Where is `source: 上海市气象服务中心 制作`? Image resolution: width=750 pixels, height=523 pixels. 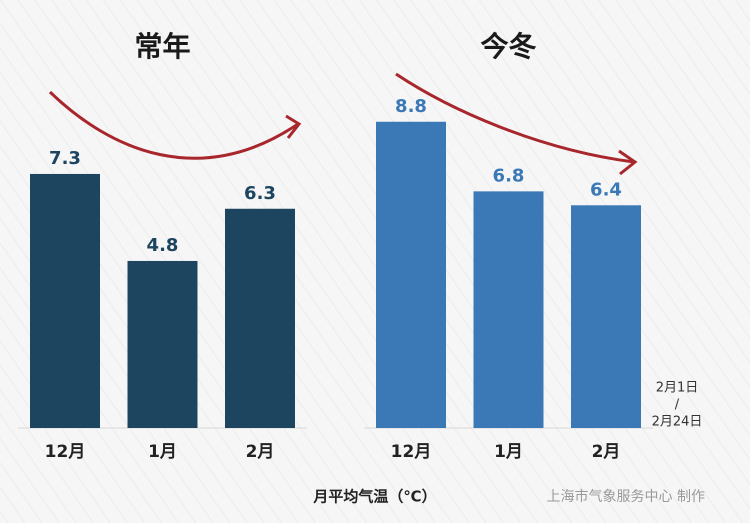 source: 上海市气象服务中心 制作 is located at coordinates (626, 496).